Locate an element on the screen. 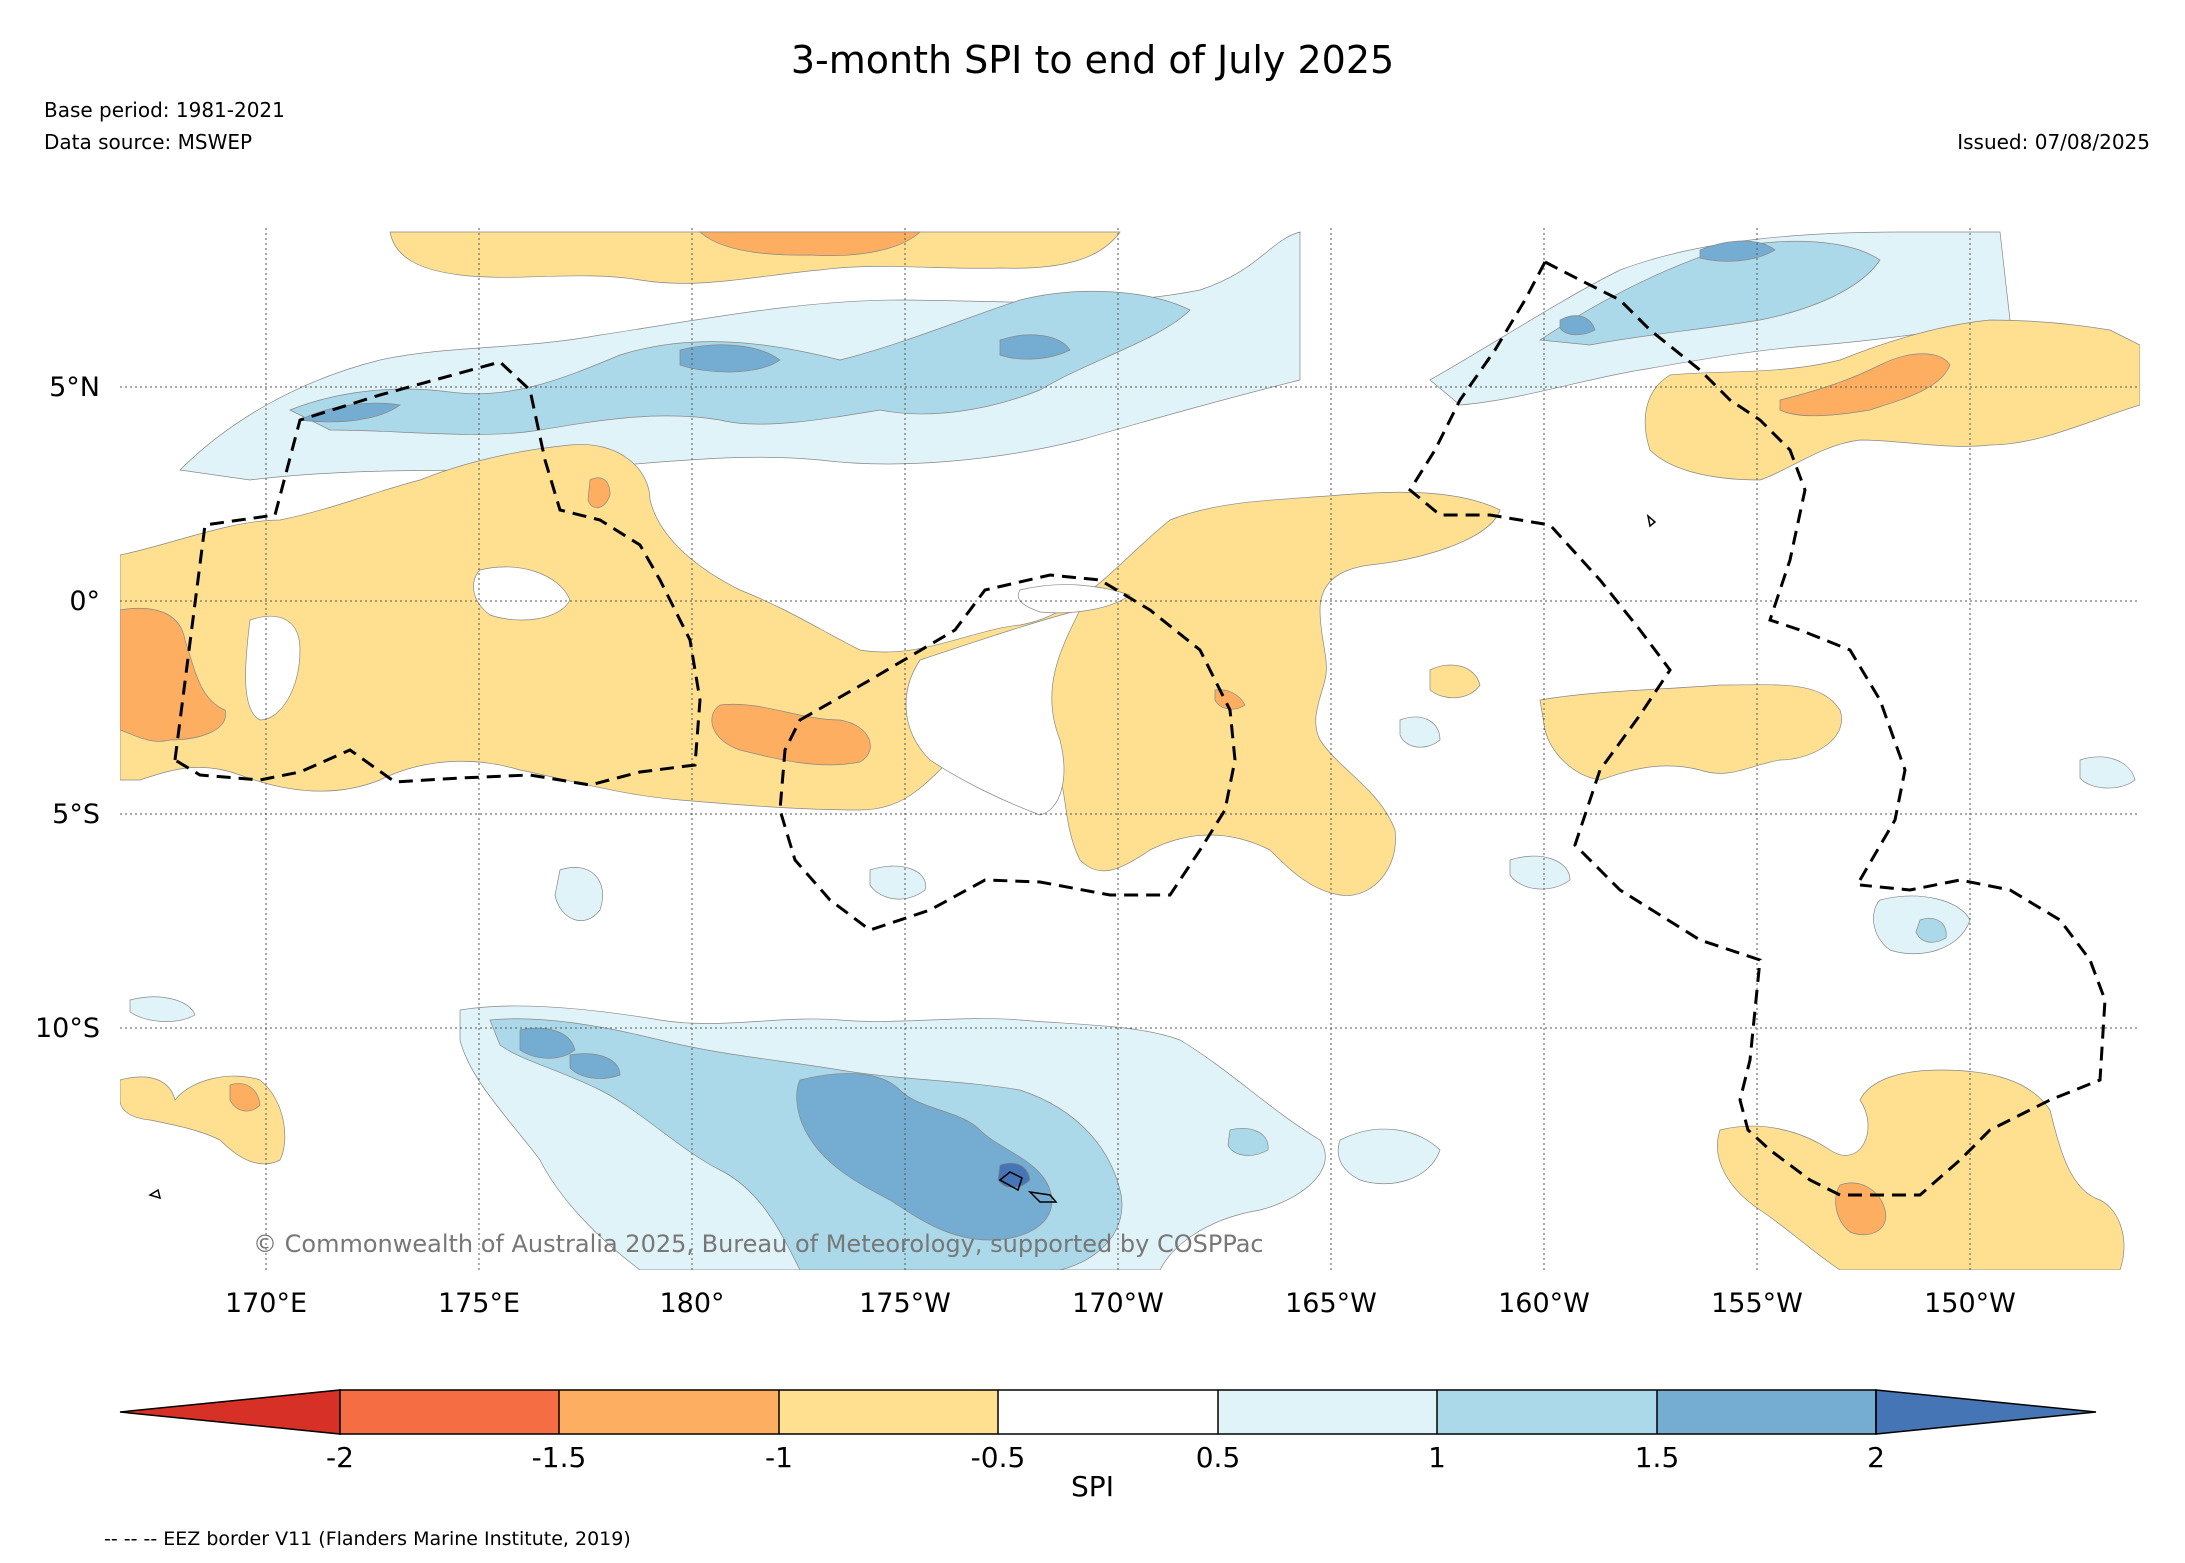 The height and width of the screenshot is (1563, 2185). colorbar-tick: -2 is located at coordinates (340, 1457).